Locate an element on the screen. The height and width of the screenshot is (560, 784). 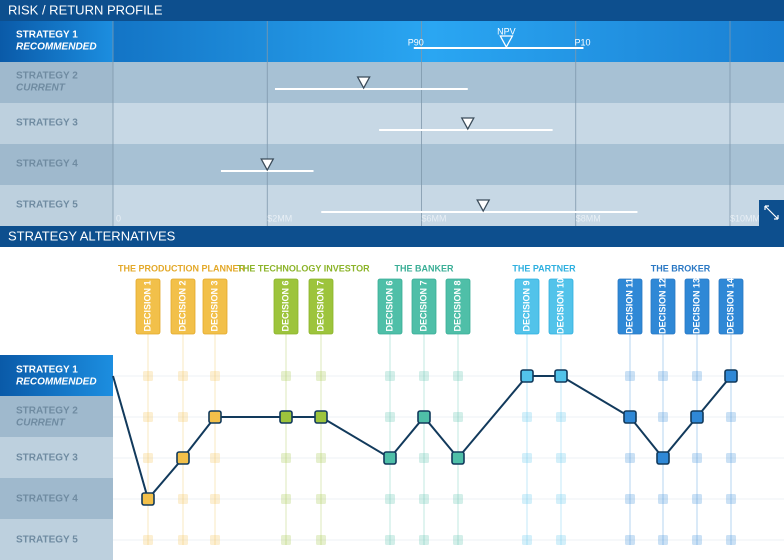
group-title: THE PRODUCTION PLANNER is located at coordinates (182, 268).